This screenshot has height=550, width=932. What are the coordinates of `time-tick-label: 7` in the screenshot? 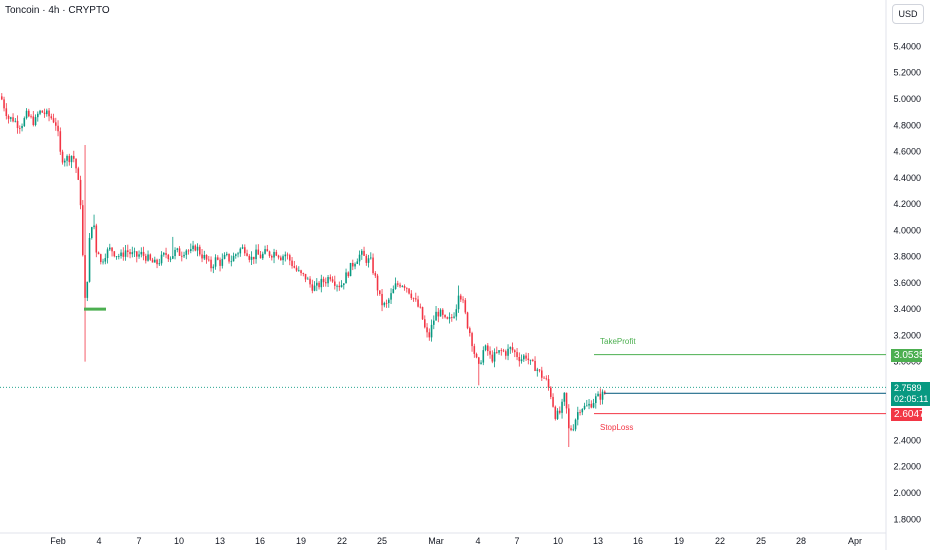 It's located at (516, 541).